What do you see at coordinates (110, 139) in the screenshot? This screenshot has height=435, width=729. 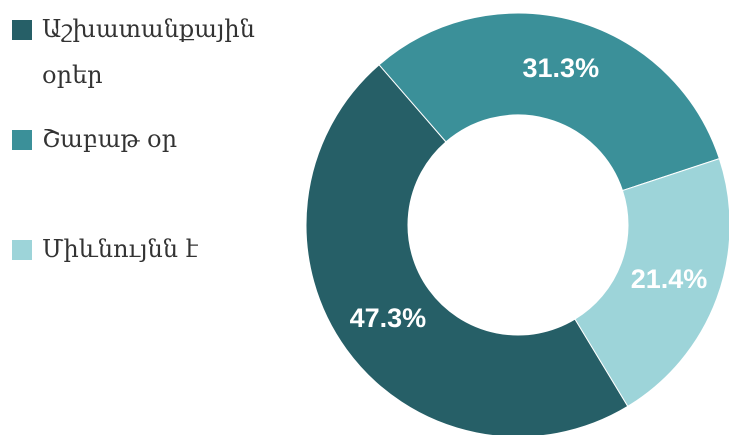 I see `legend-label: Շաբաթ օր` at bounding box center [110, 139].